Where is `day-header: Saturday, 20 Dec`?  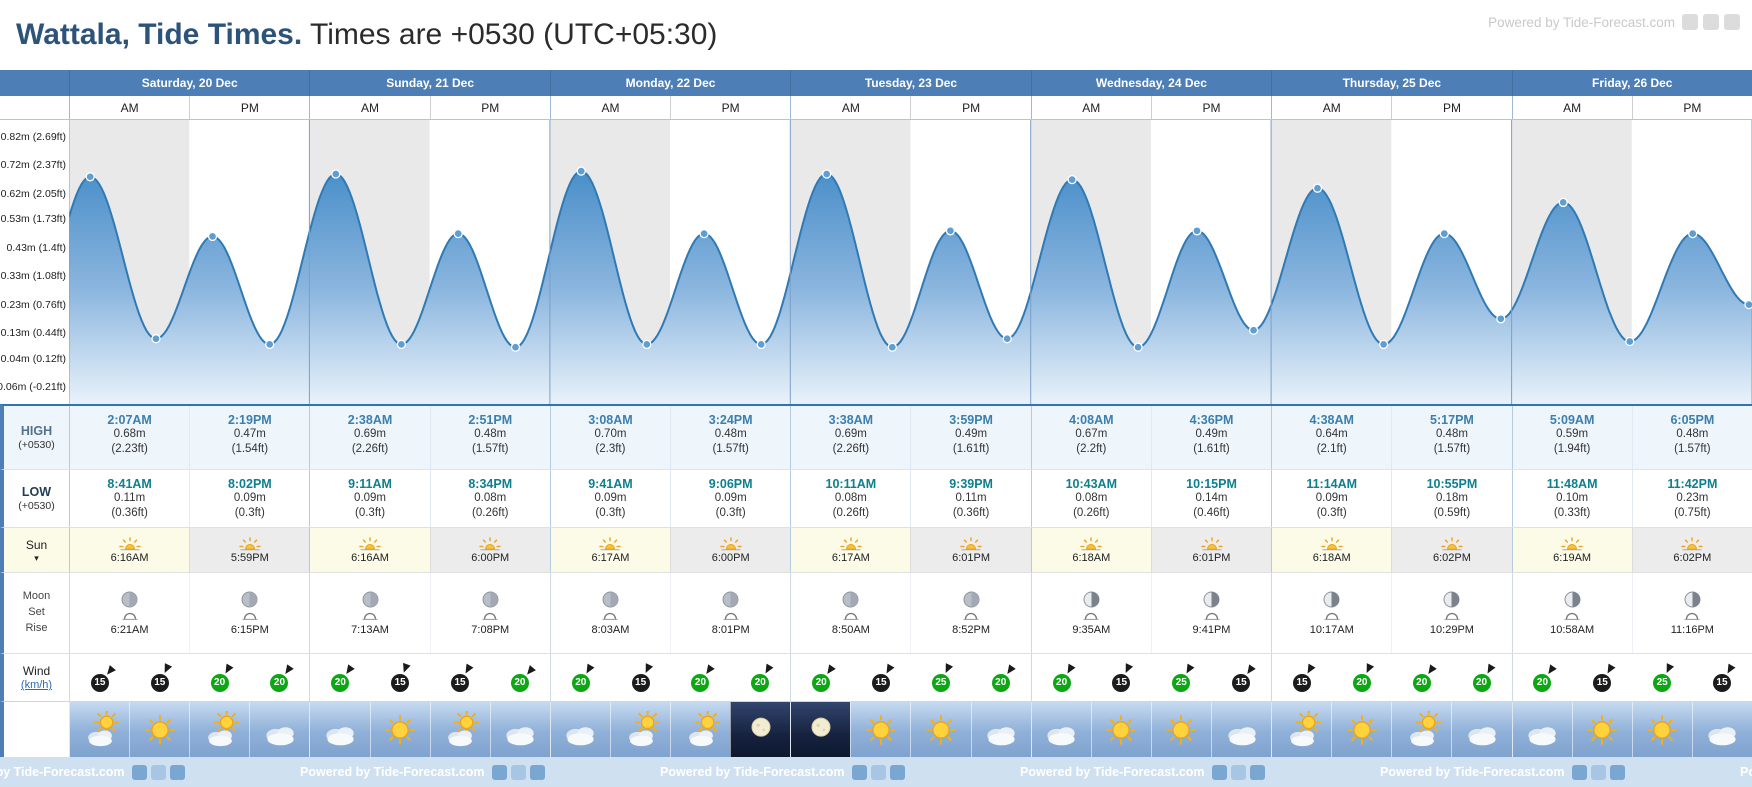 day-header: Saturday, 20 Dec is located at coordinates (189, 83).